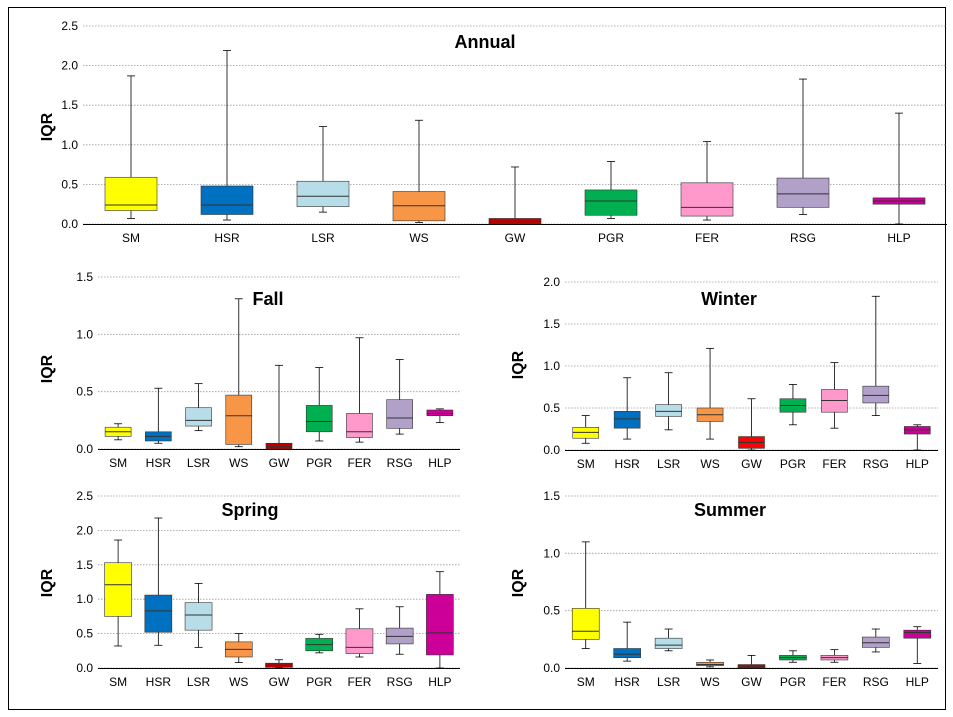  I want to click on summer-box-fer, so click(834, 656).